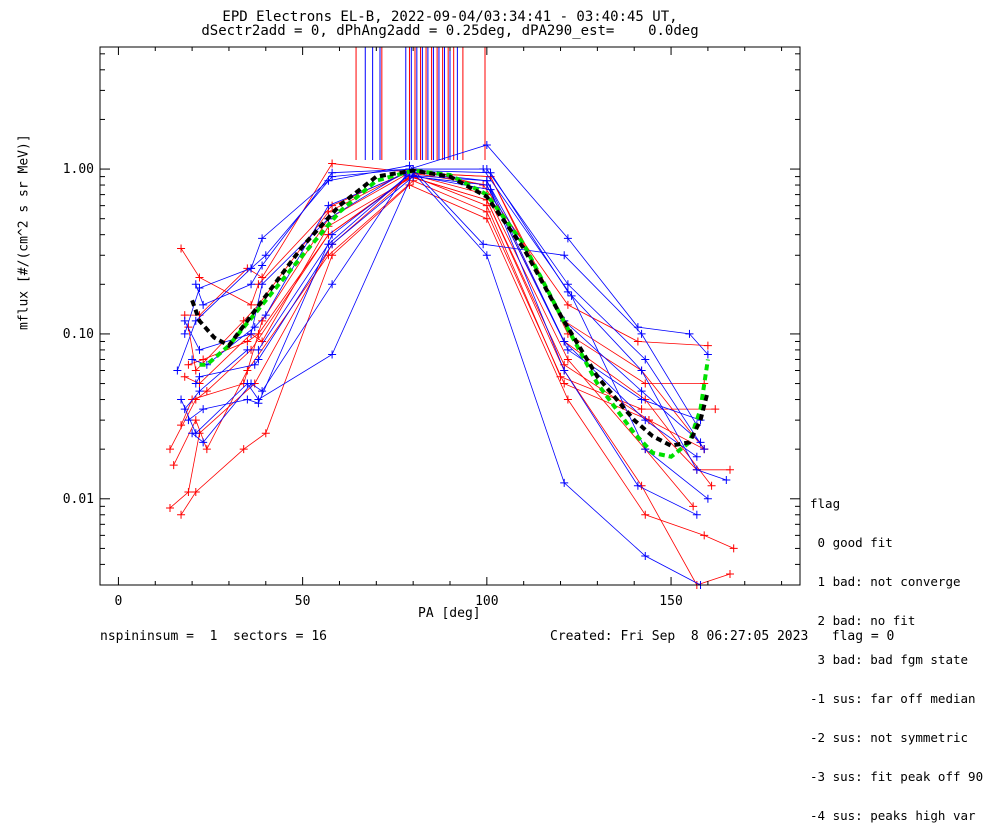 This screenshot has width=1000, height=835. I want to click on x-tick-label-3: 150, so click(670, 601).